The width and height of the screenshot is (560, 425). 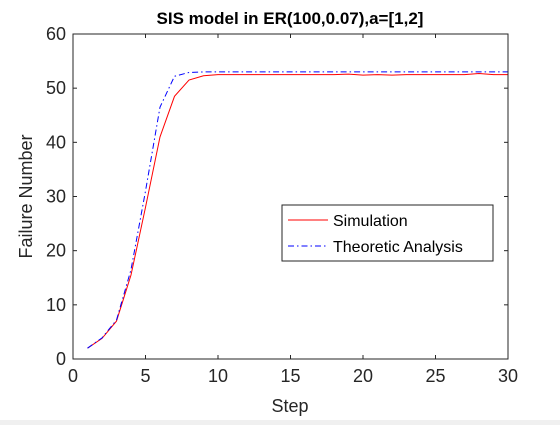 What do you see at coordinates (435, 376) in the screenshot?
I see `x-tick-label: 25` at bounding box center [435, 376].